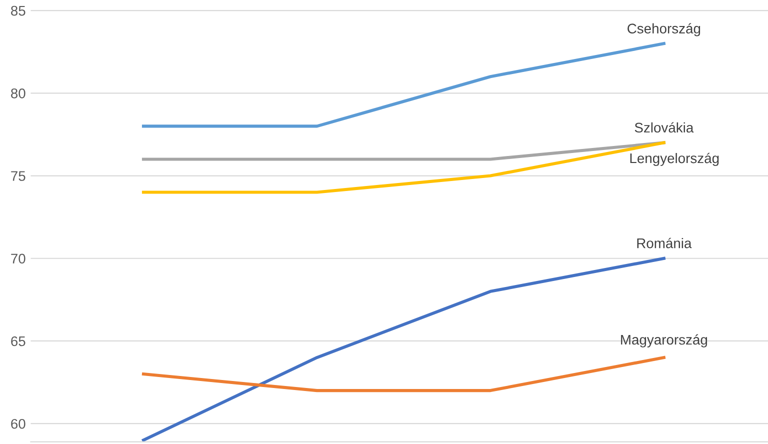 Image resolution: width=768 pixels, height=444 pixels. Describe the element at coordinates (664, 243) in the screenshot. I see `series-label: Románia` at that location.